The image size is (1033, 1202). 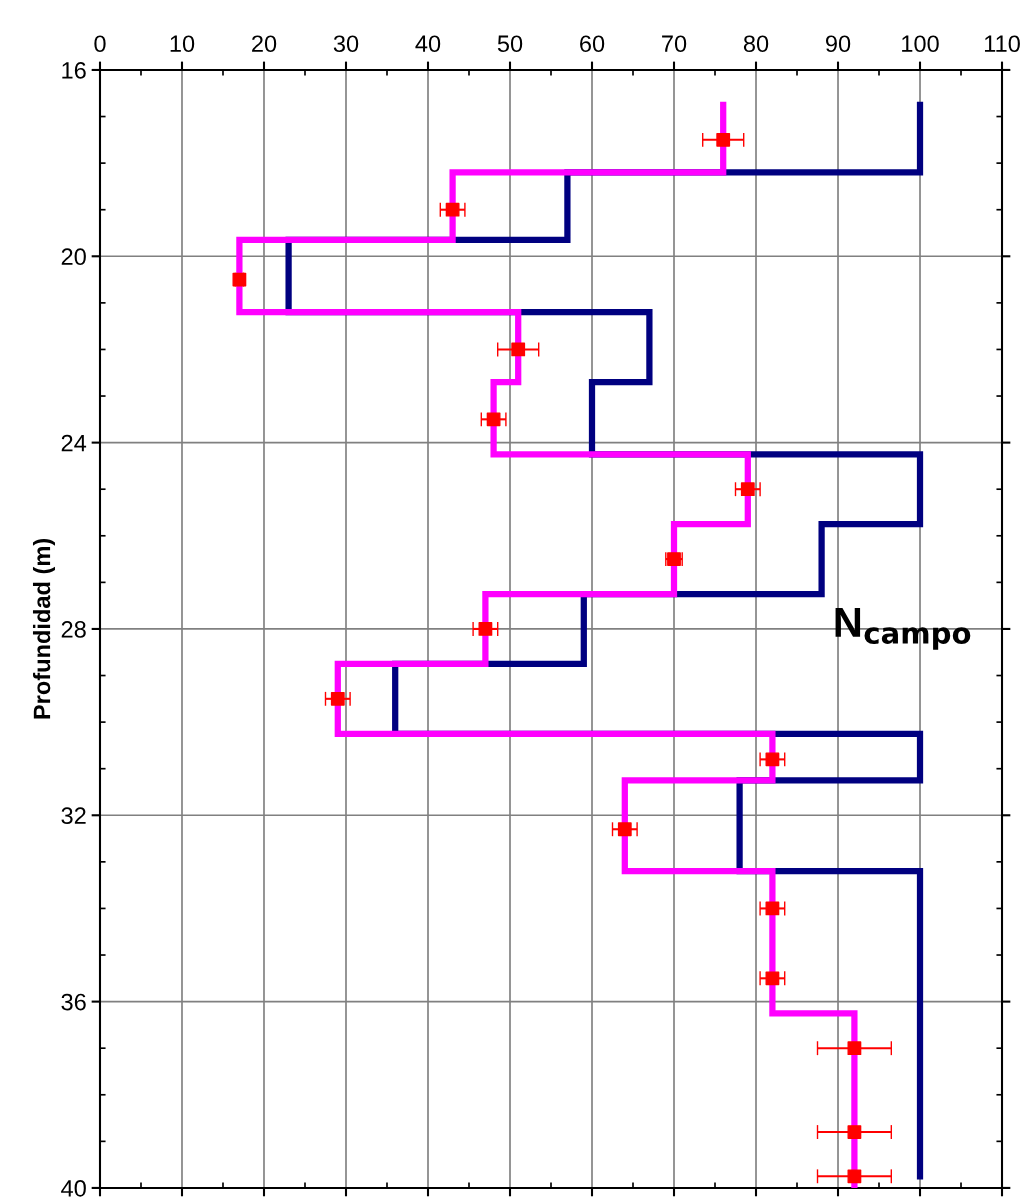 I want to click on x-tick-label: 60, so click(x=592, y=44).